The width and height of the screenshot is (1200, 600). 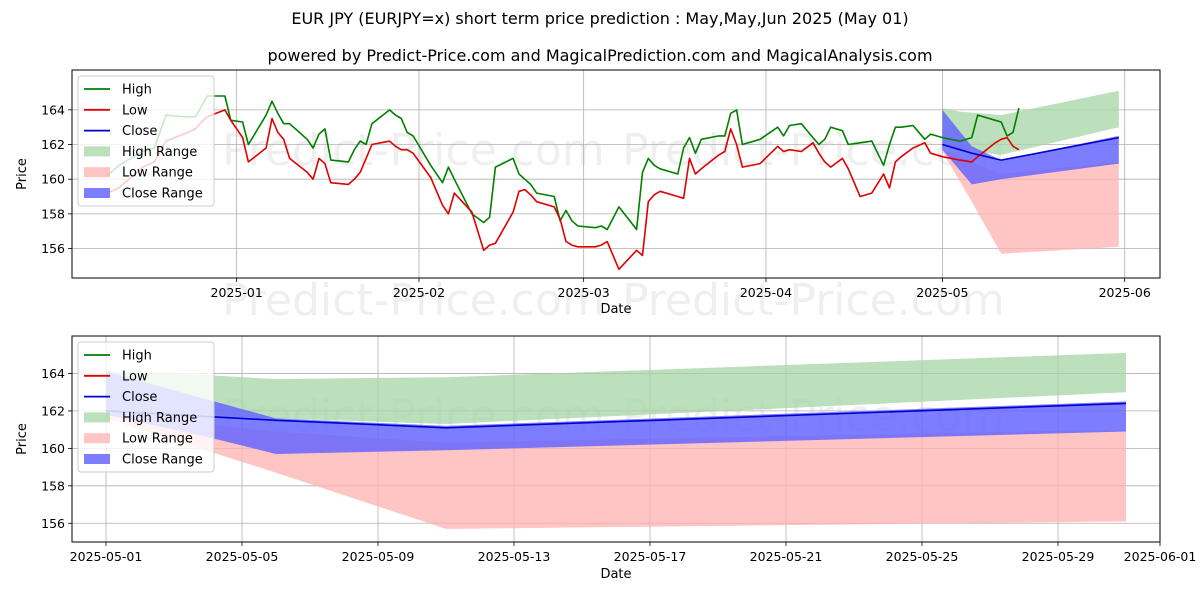 I want to click on x-tick-label: 2025-05-29, so click(x=1058, y=556).